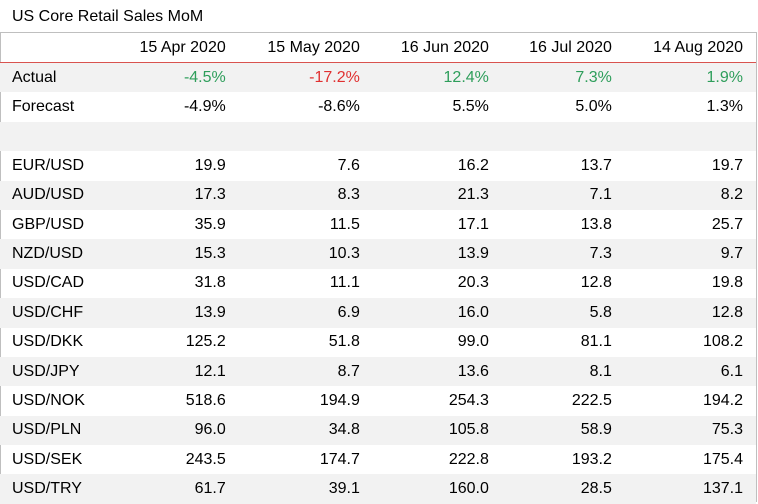 This screenshot has width=758, height=504. Describe the element at coordinates (48, 342) in the screenshot. I see `pair-label: USD/DKK` at that location.